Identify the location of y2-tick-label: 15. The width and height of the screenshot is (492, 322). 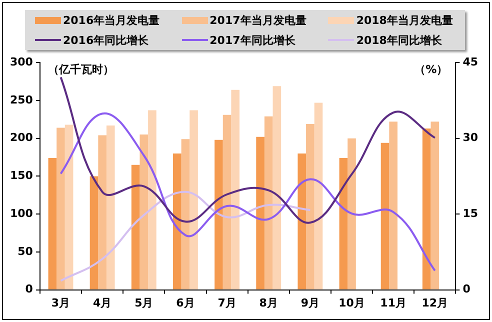
(470, 213).